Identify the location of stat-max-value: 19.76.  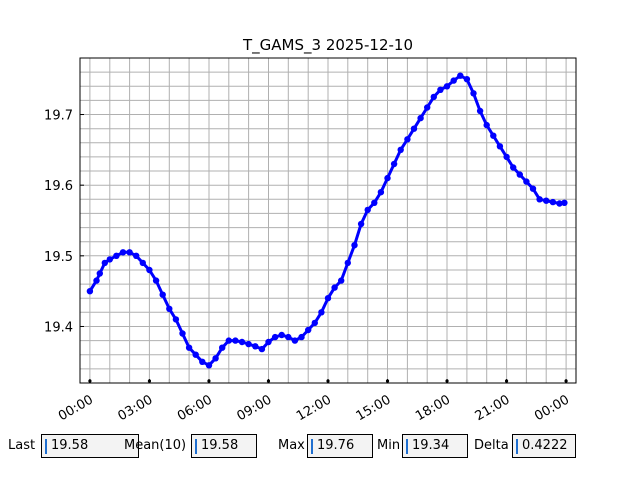
(340, 446).